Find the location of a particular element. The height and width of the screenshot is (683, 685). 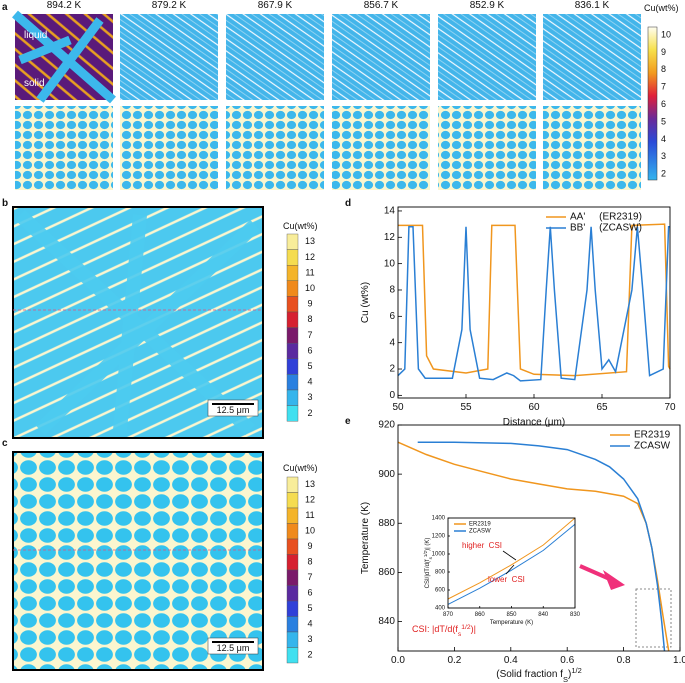

dendrite is located at coordinates (64, 57).